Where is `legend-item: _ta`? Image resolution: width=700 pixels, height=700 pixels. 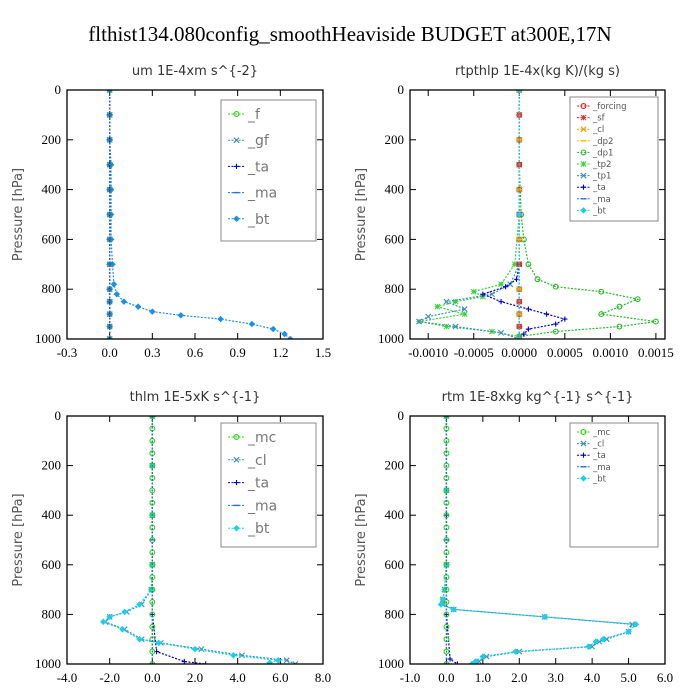
legend-item: _ta is located at coordinates (591, 456).